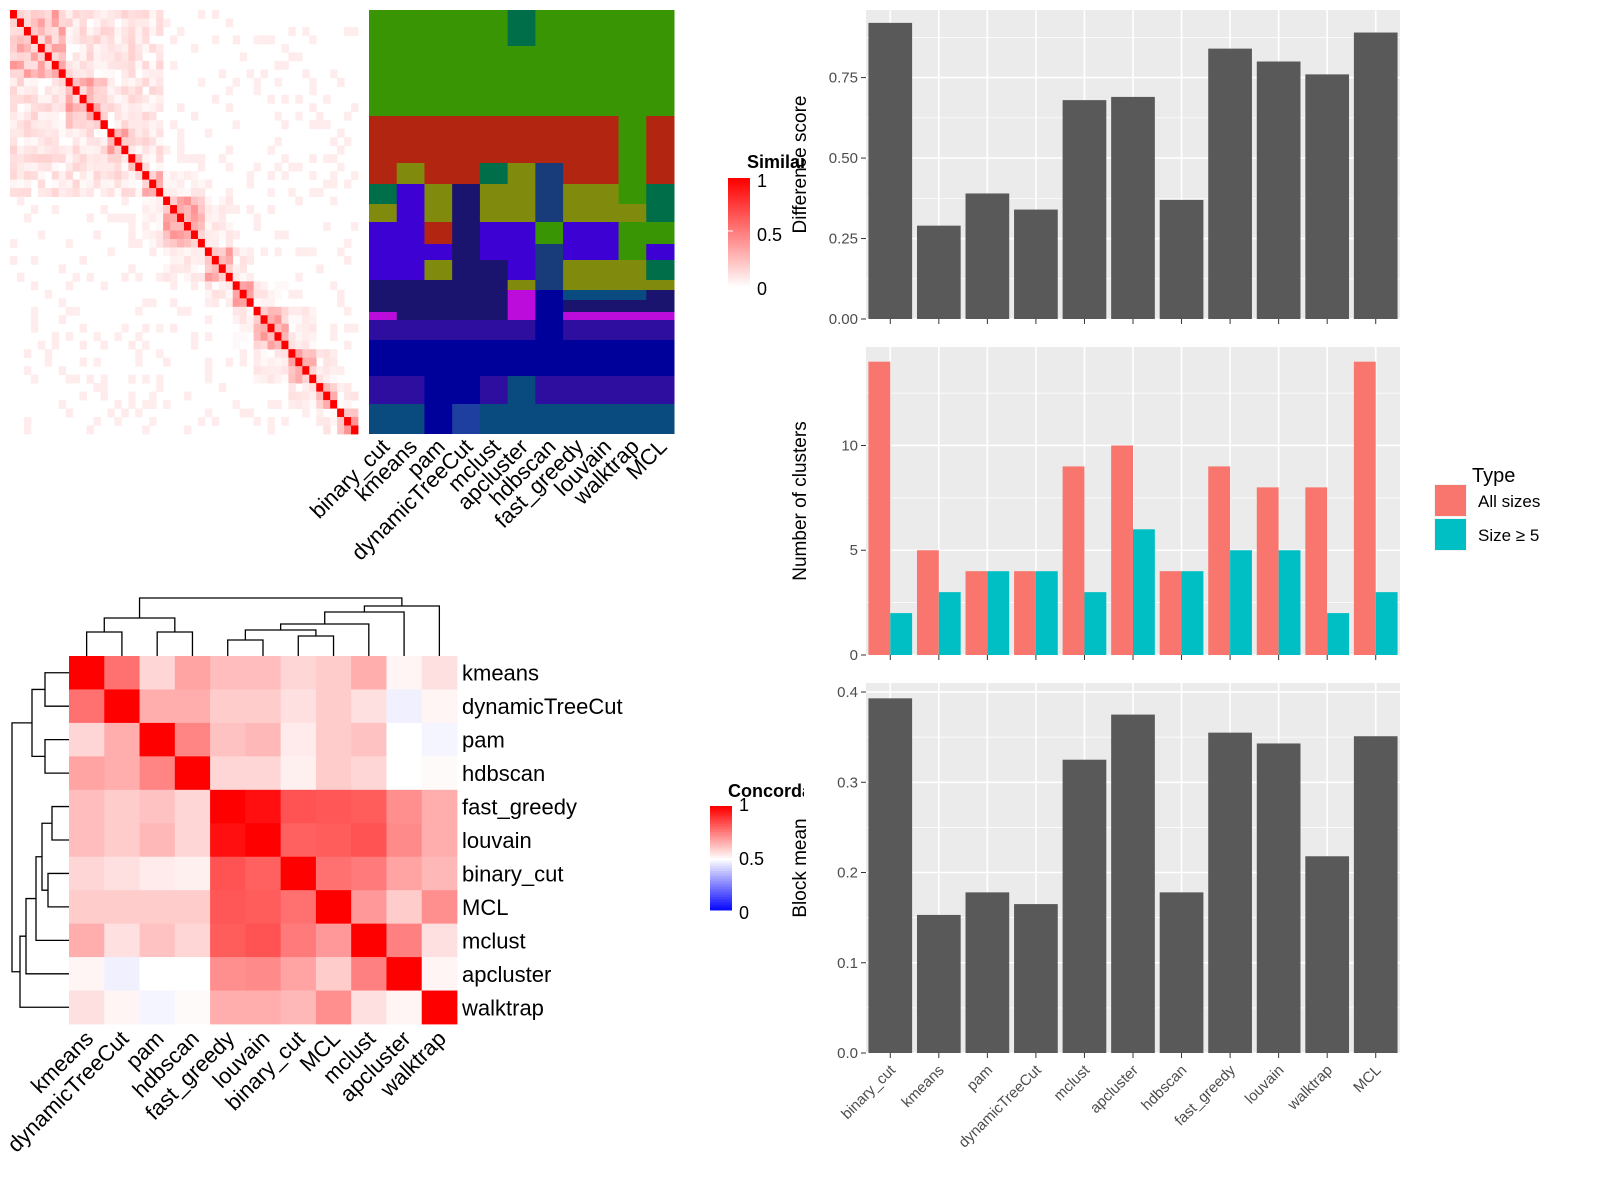  Describe the element at coordinates (843, 78) in the screenshot. I see `y-tick-label: 0.75` at that location.